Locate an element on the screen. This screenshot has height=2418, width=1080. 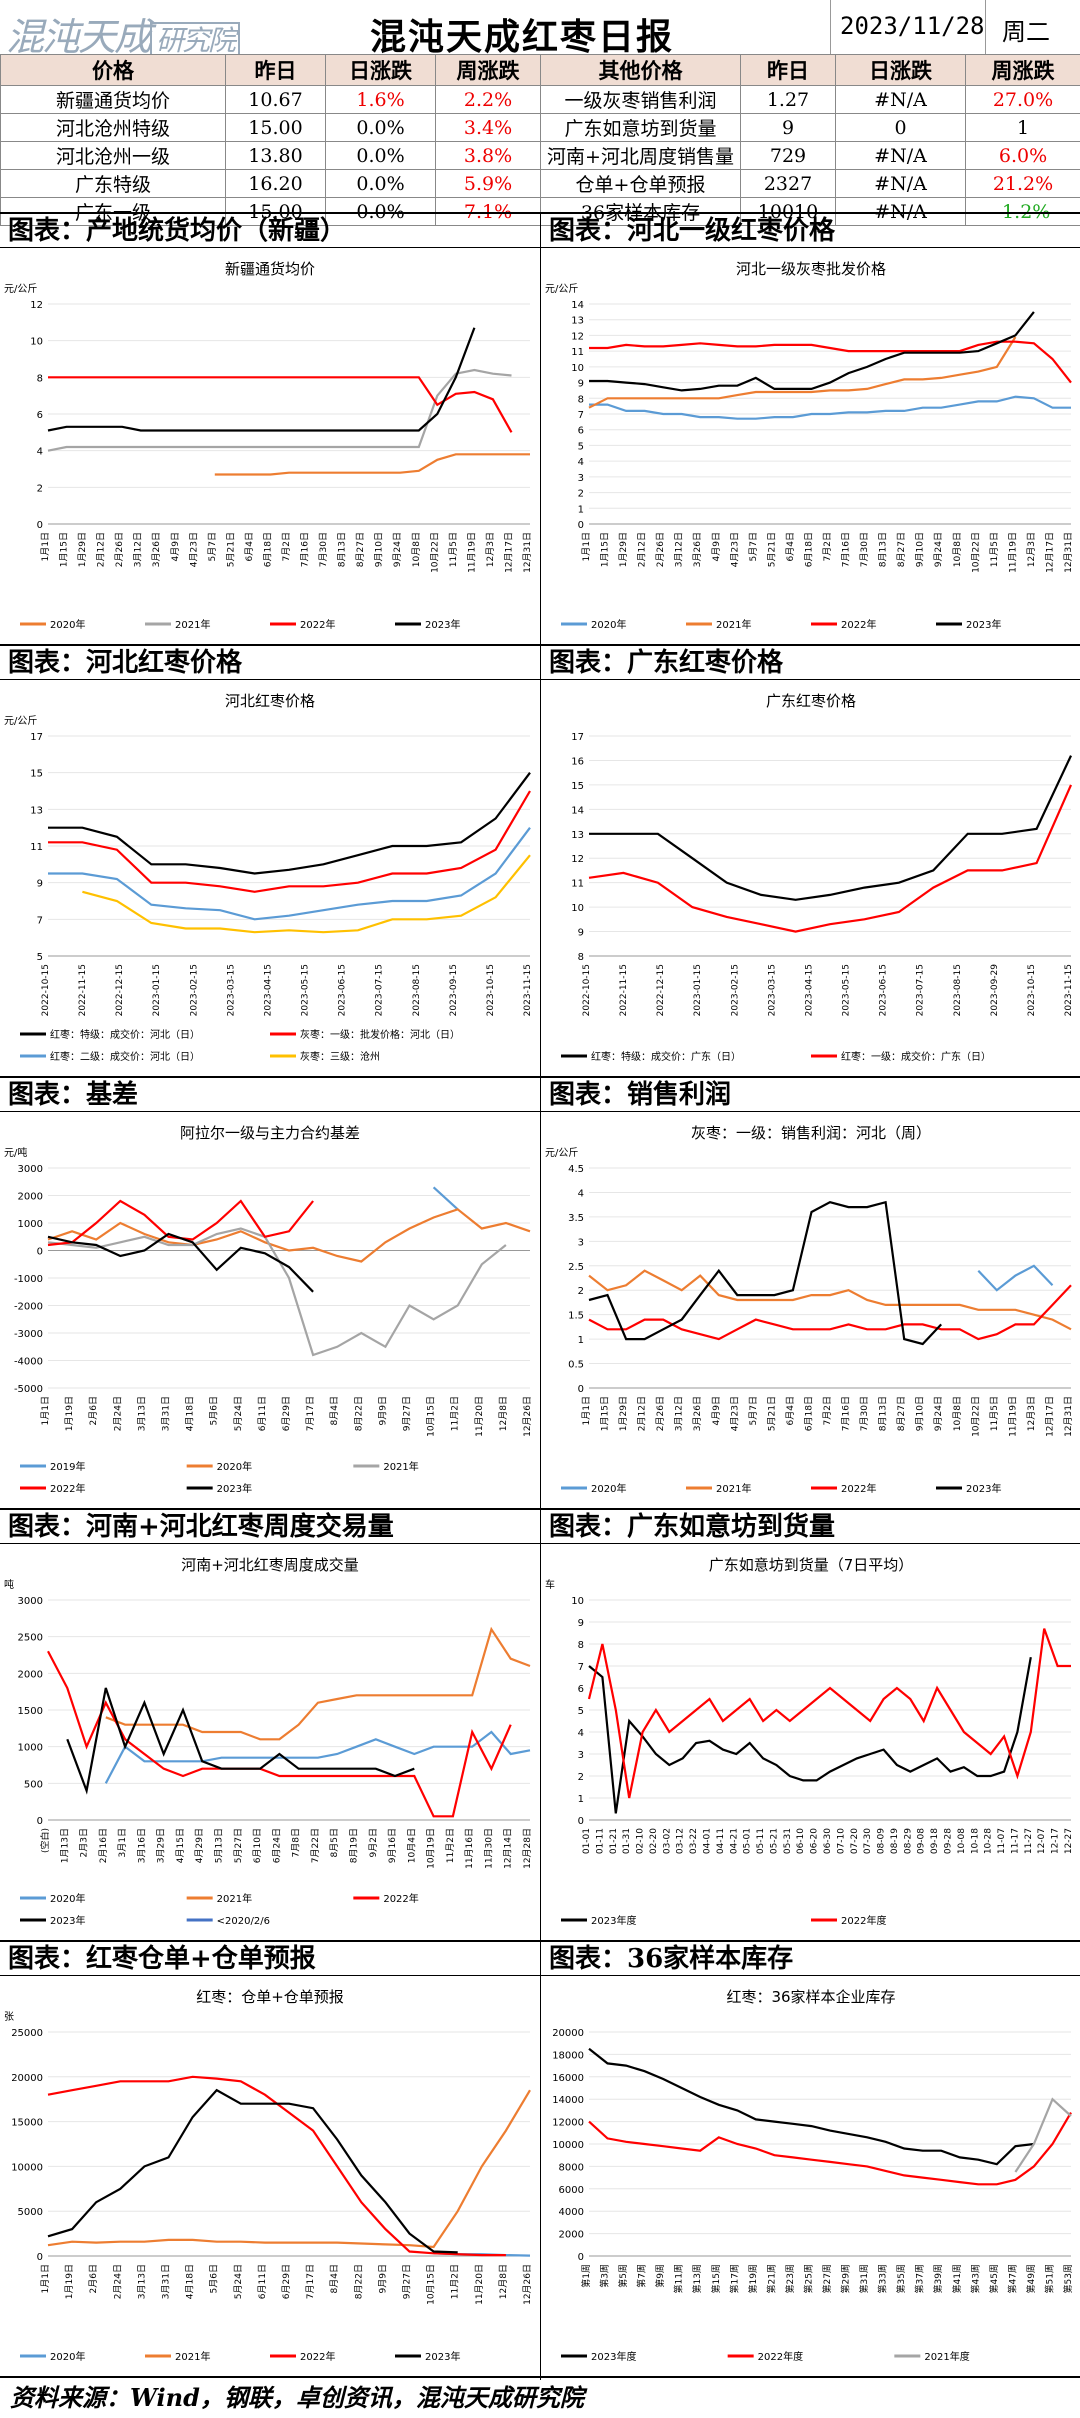
x-tick-label: 9月9日 is located at coordinates (382, 1410).